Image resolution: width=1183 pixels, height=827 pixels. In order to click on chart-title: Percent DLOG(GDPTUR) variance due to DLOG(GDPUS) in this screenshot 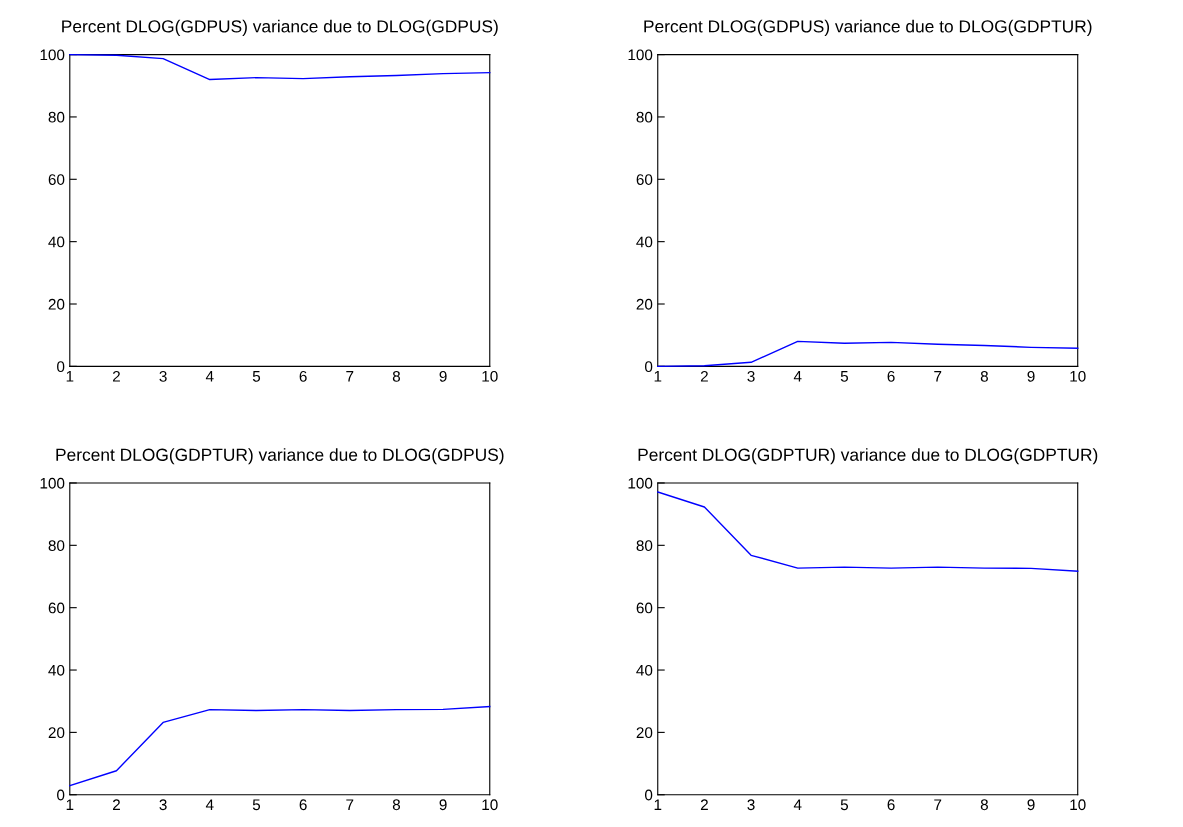, I will do `click(280, 456)`.